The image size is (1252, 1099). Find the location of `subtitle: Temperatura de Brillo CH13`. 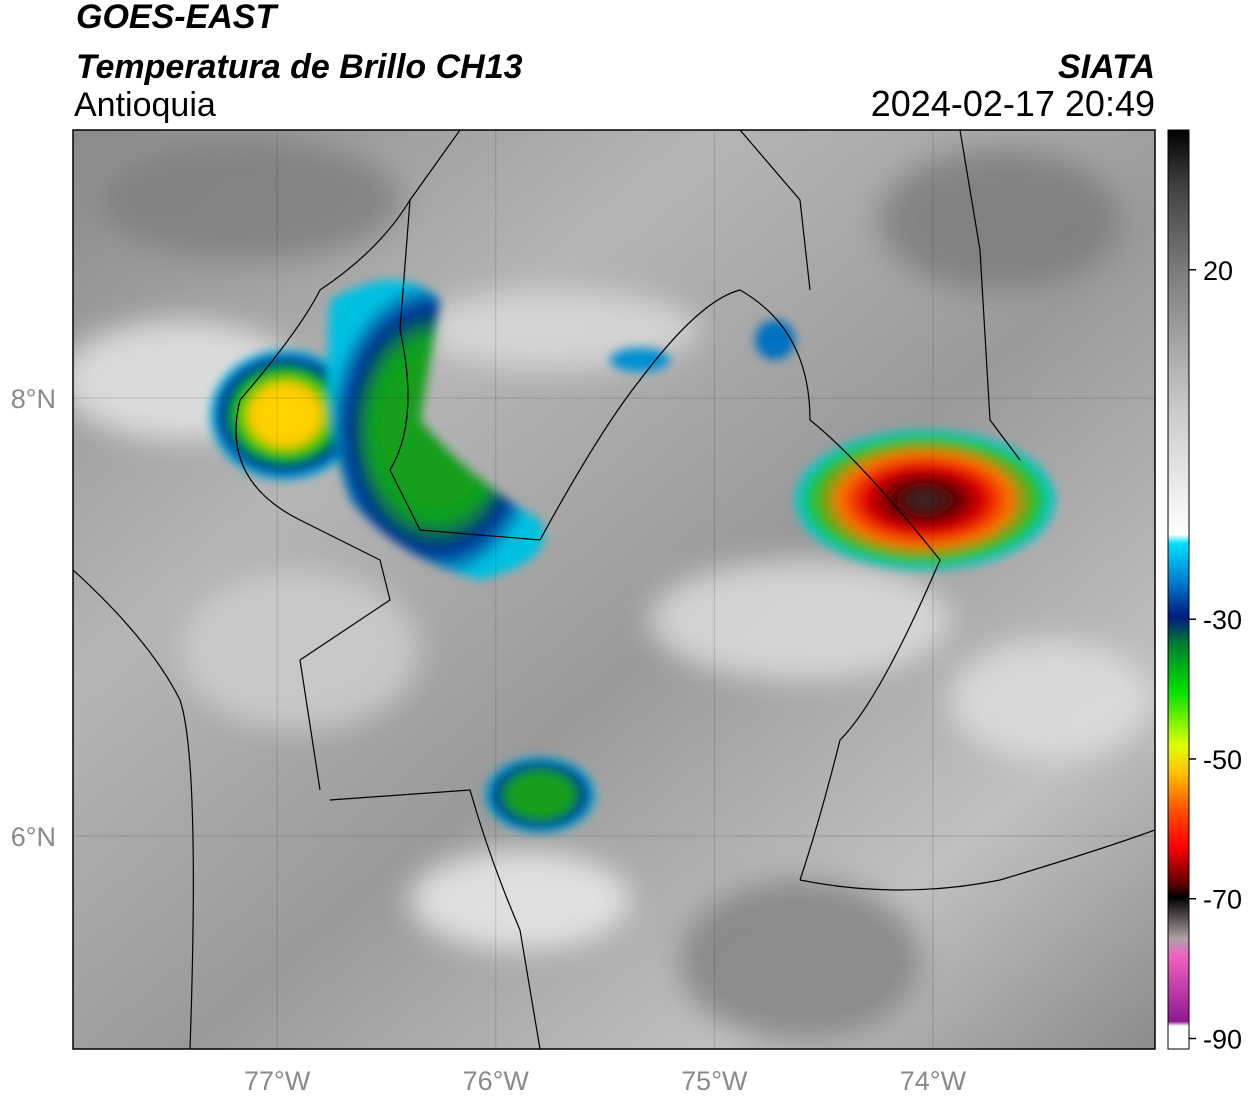

subtitle: Temperatura de Brillo CH13 is located at coordinates (299, 67).